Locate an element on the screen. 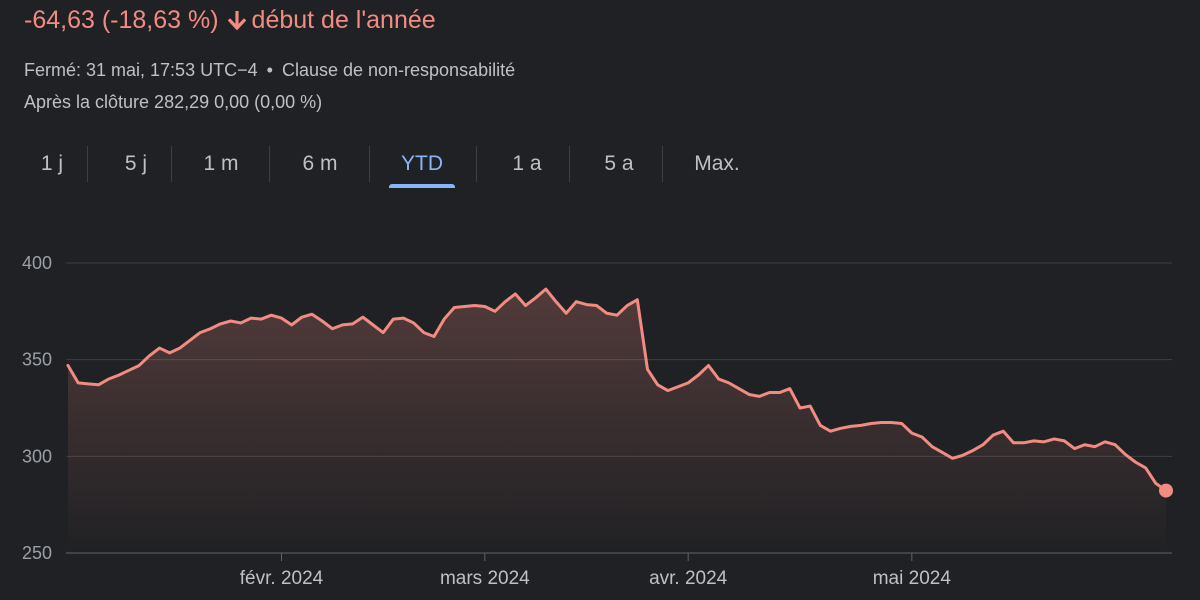  closed-timestamp: Fermé: 31 mai, 17:53 UTC−4 is located at coordinates (141, 70).